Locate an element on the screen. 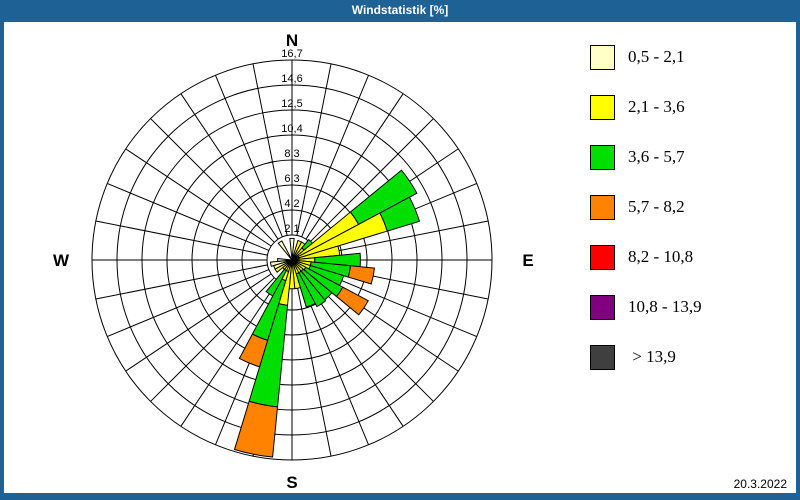  ring-label: 16,7 is located at coordinates (291, 54).